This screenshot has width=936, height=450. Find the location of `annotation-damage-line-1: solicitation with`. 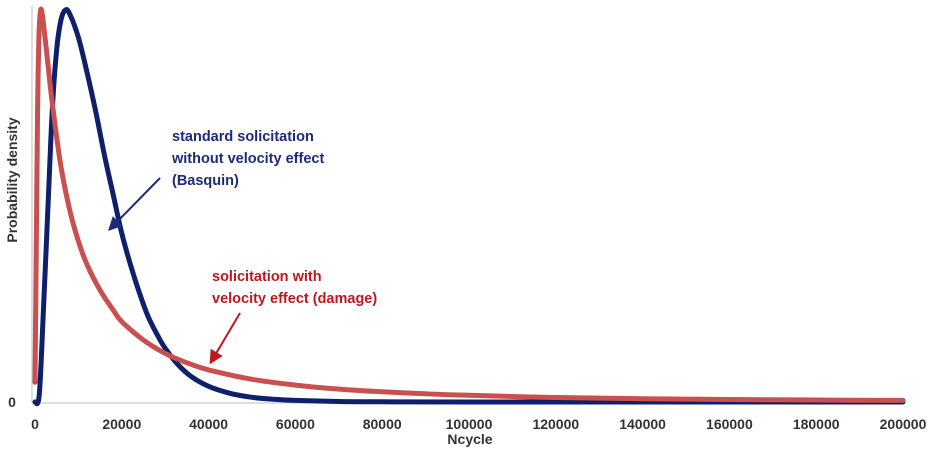

annotation-damage-line-1: solicitation with is located at coordinates (267, 277).